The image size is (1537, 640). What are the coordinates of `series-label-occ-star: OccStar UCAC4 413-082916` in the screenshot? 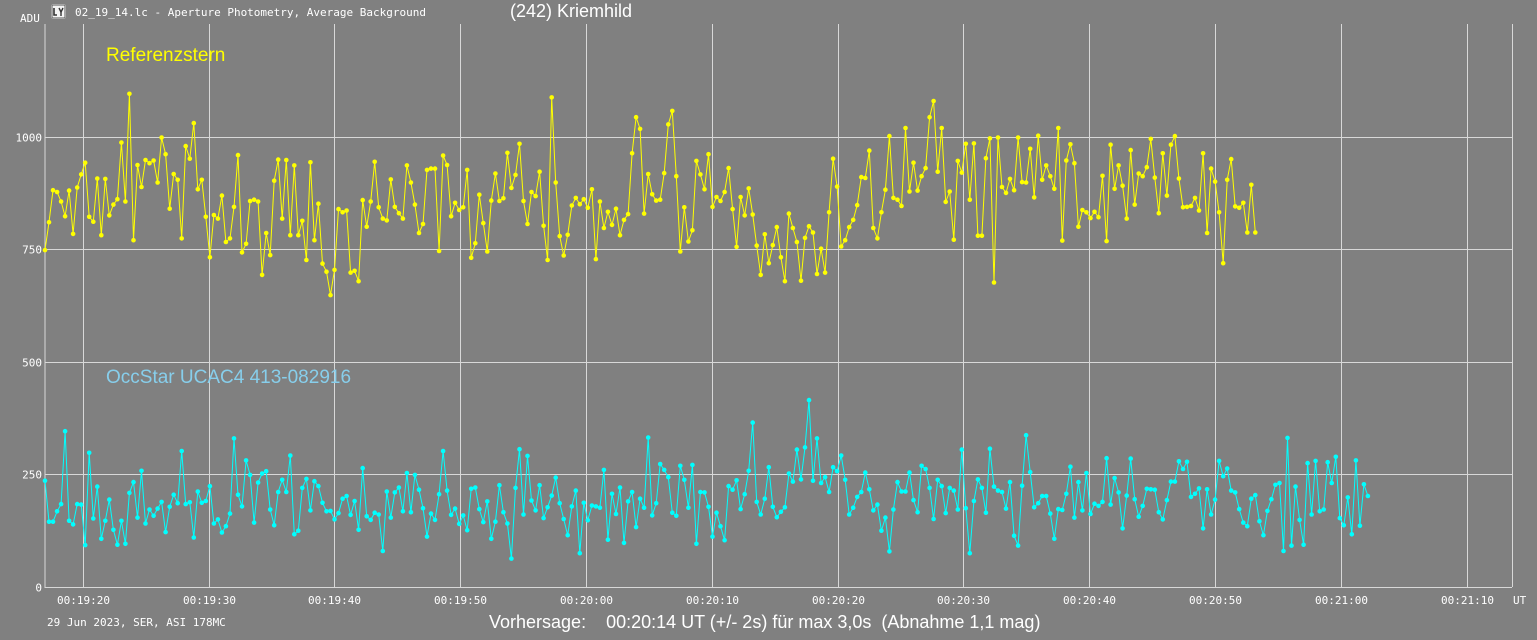 It's located at (228, 377).